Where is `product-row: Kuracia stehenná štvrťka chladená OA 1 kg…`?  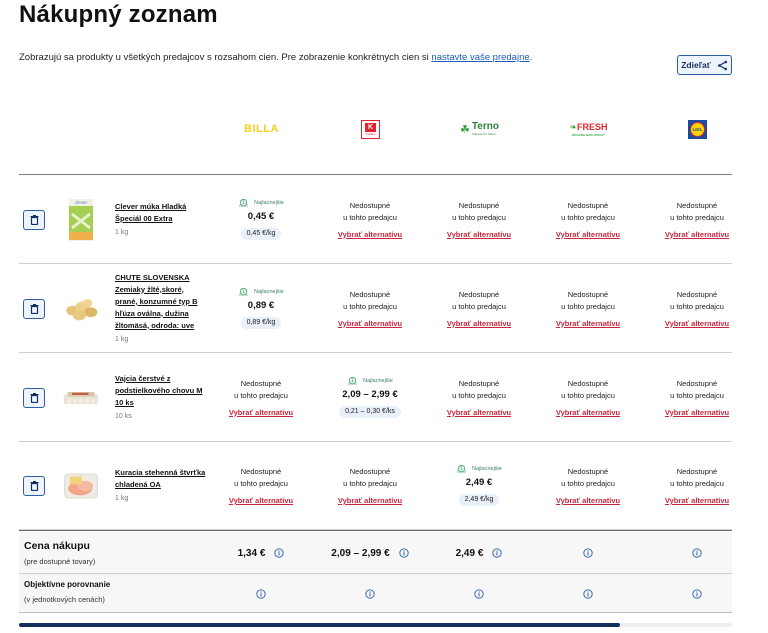 product-row: Kuracia stehenná štvrťka chladená OA 1 kg… is located at coordinates (375, 486).